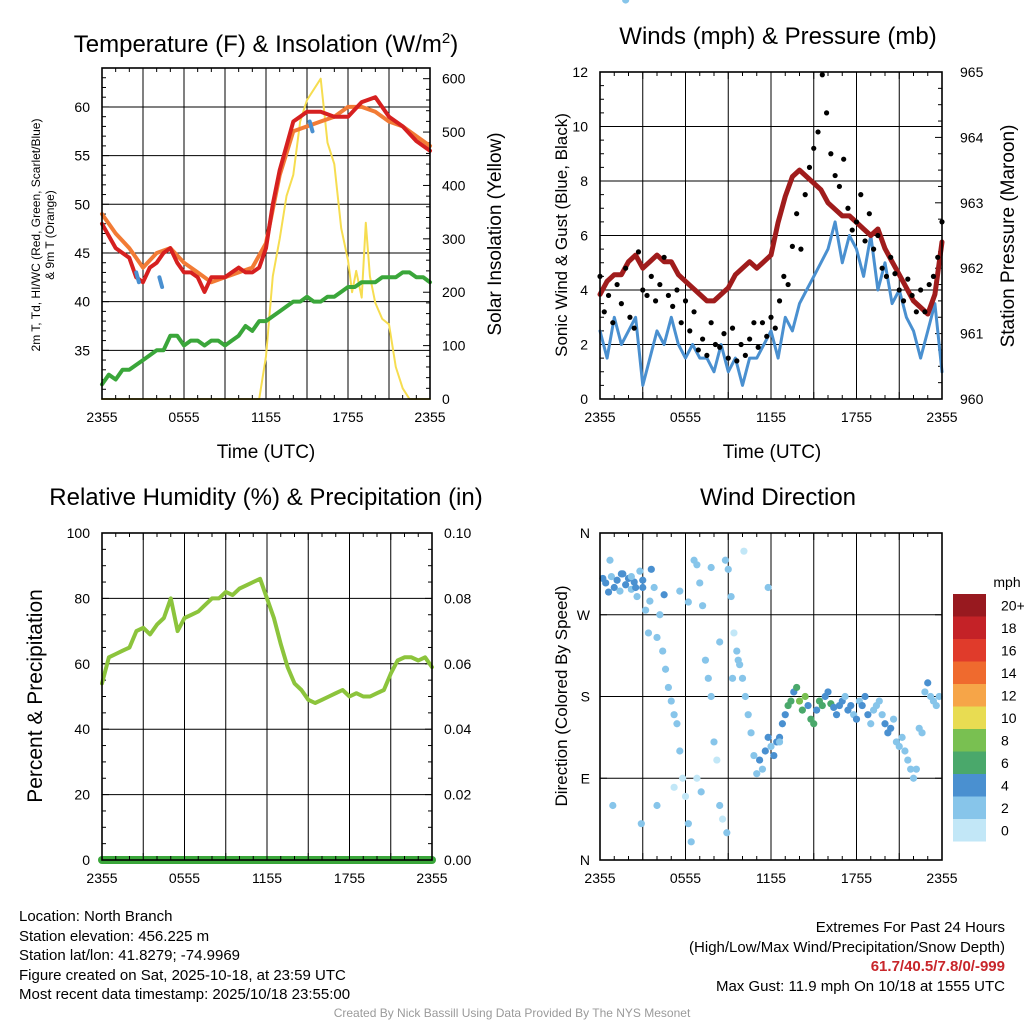  I want to click on y2-tick-label: 965, so click(972, 72).